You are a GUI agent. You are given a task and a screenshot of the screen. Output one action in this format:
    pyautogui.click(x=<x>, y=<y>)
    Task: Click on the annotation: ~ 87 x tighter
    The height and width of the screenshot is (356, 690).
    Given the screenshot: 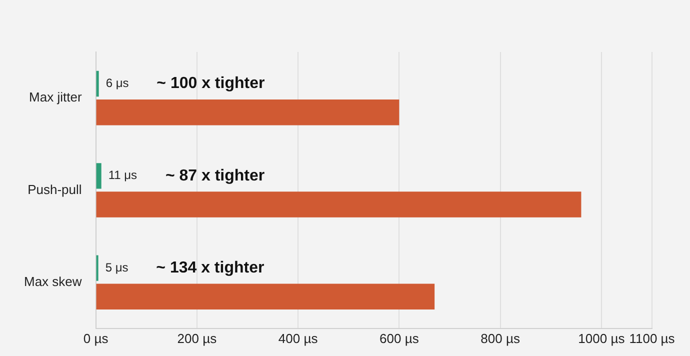 What is the action you would take?
    pyautogui.click(x=215, y=175)
    